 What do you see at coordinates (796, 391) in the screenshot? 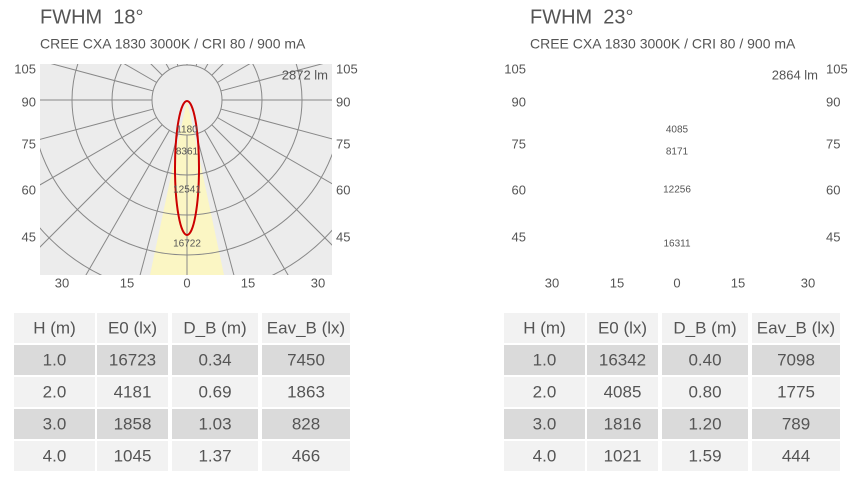
I see `cell-text: 1775` at bounding box center [796, 391].